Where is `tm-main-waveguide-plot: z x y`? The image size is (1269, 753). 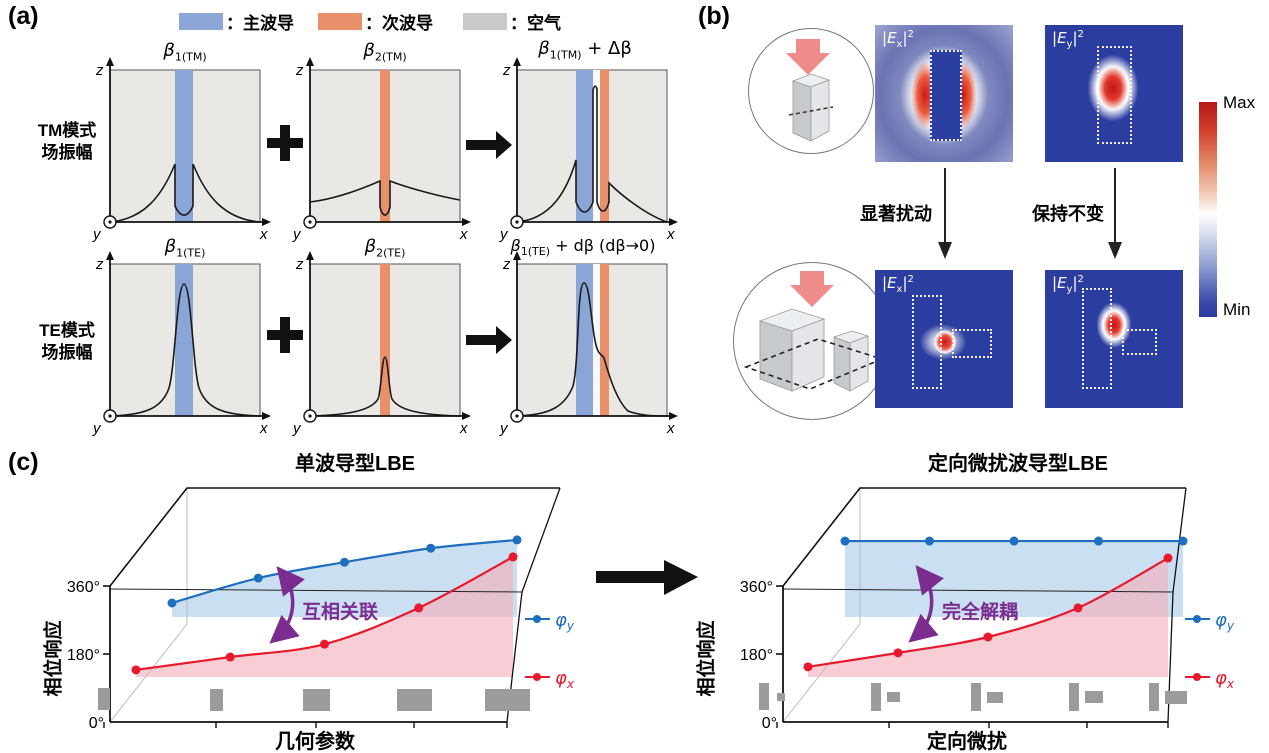 tm-main-waveguide-plot: z x y is located at coordinates (181, 149).